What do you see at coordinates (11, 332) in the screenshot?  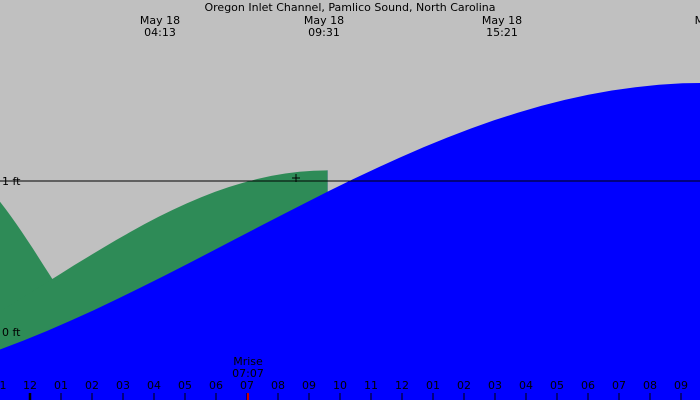 I see `y-tick-label: 0 ft` at bounding box center [11, 332].